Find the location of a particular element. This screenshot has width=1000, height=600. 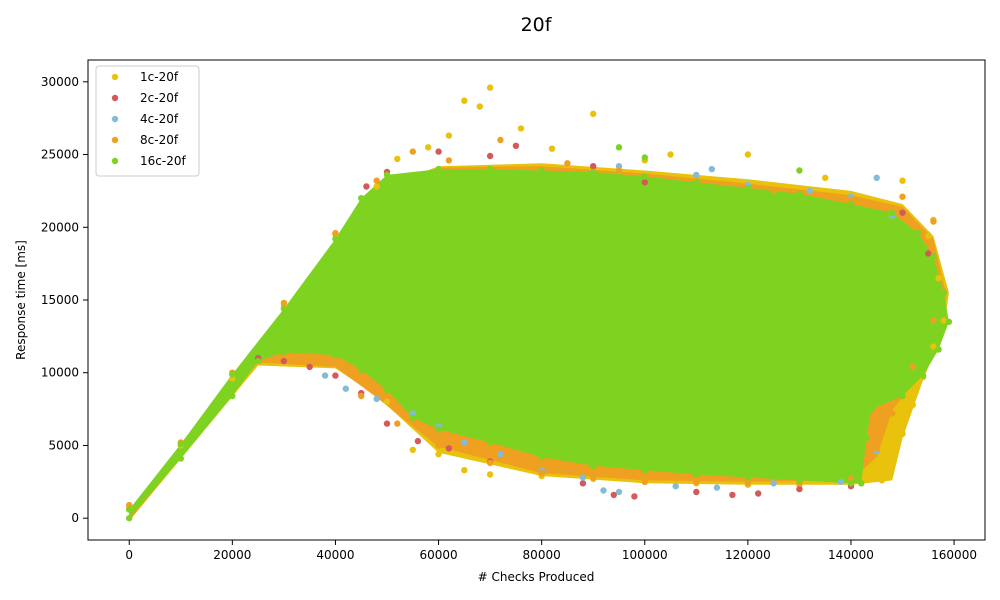

x-tick-label: 160000 is located at coordinates (954, 555).